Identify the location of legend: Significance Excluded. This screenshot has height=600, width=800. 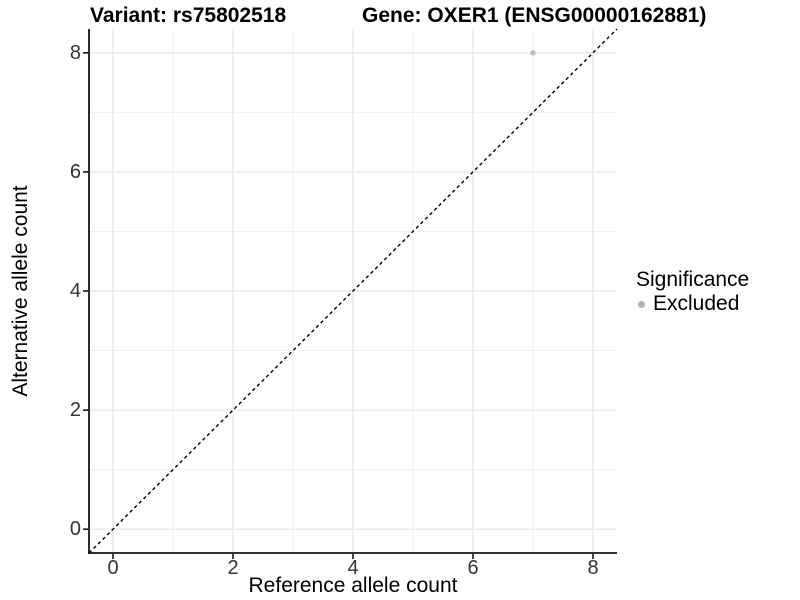
(692, 292).